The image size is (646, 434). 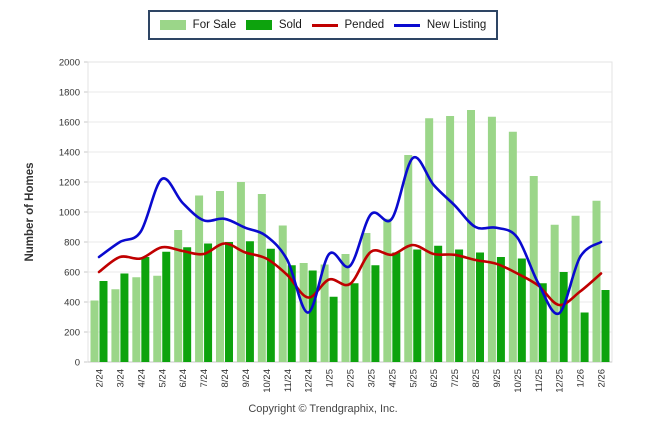 I want to click on x-tick-label: 3/25, so click(x=371, y=378).